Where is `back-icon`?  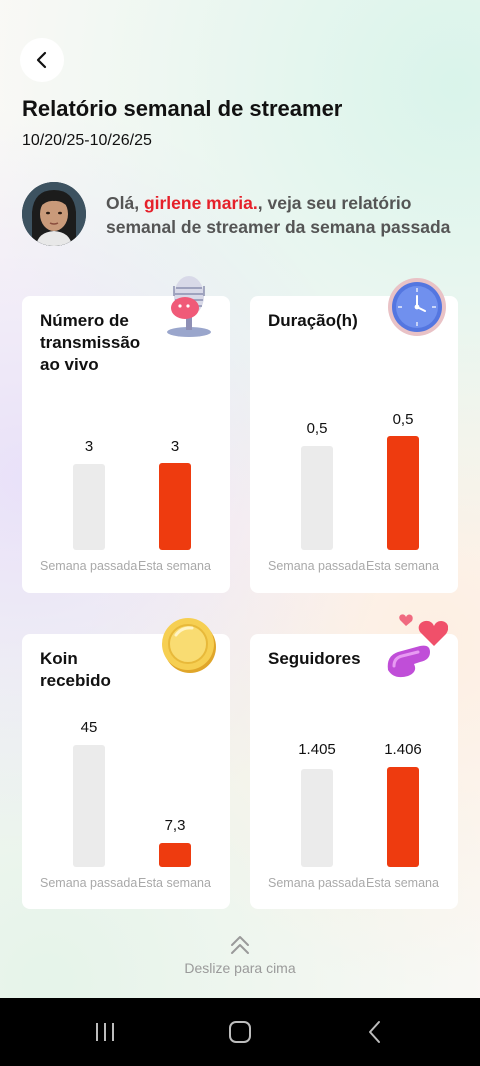
back-icon is located at coordinates (374, 1032).